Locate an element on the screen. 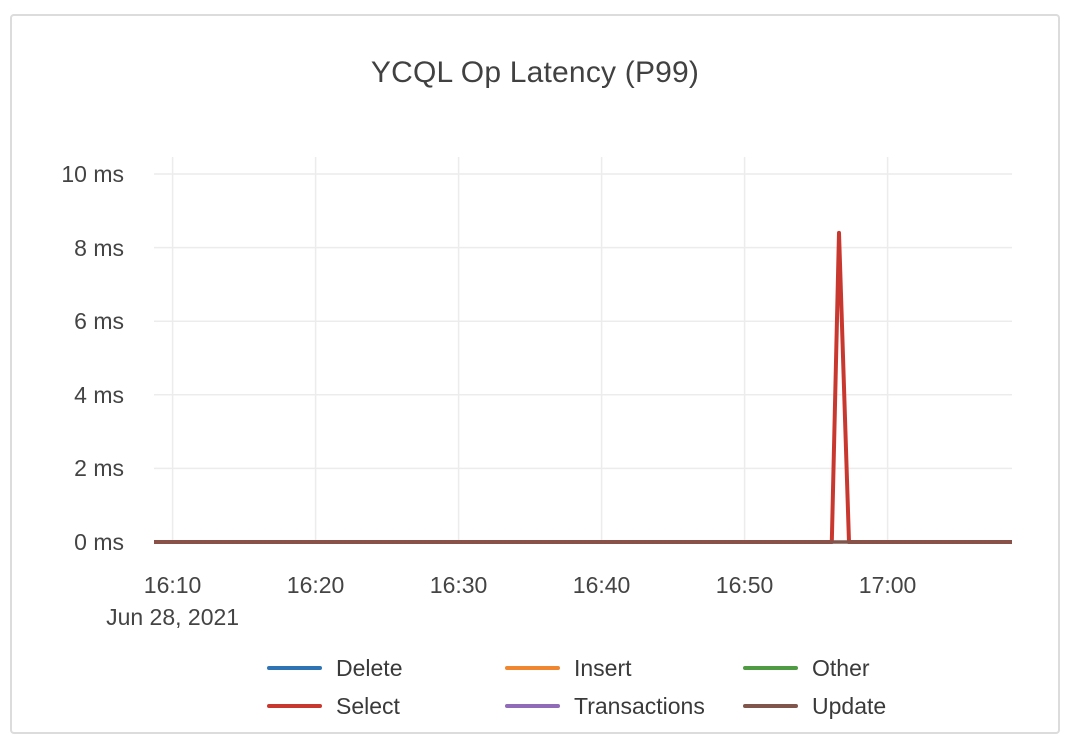 The height and width of the screenshot is (746, 1074). x-tick-label: 16:10 is located at coordinates (172, 585).